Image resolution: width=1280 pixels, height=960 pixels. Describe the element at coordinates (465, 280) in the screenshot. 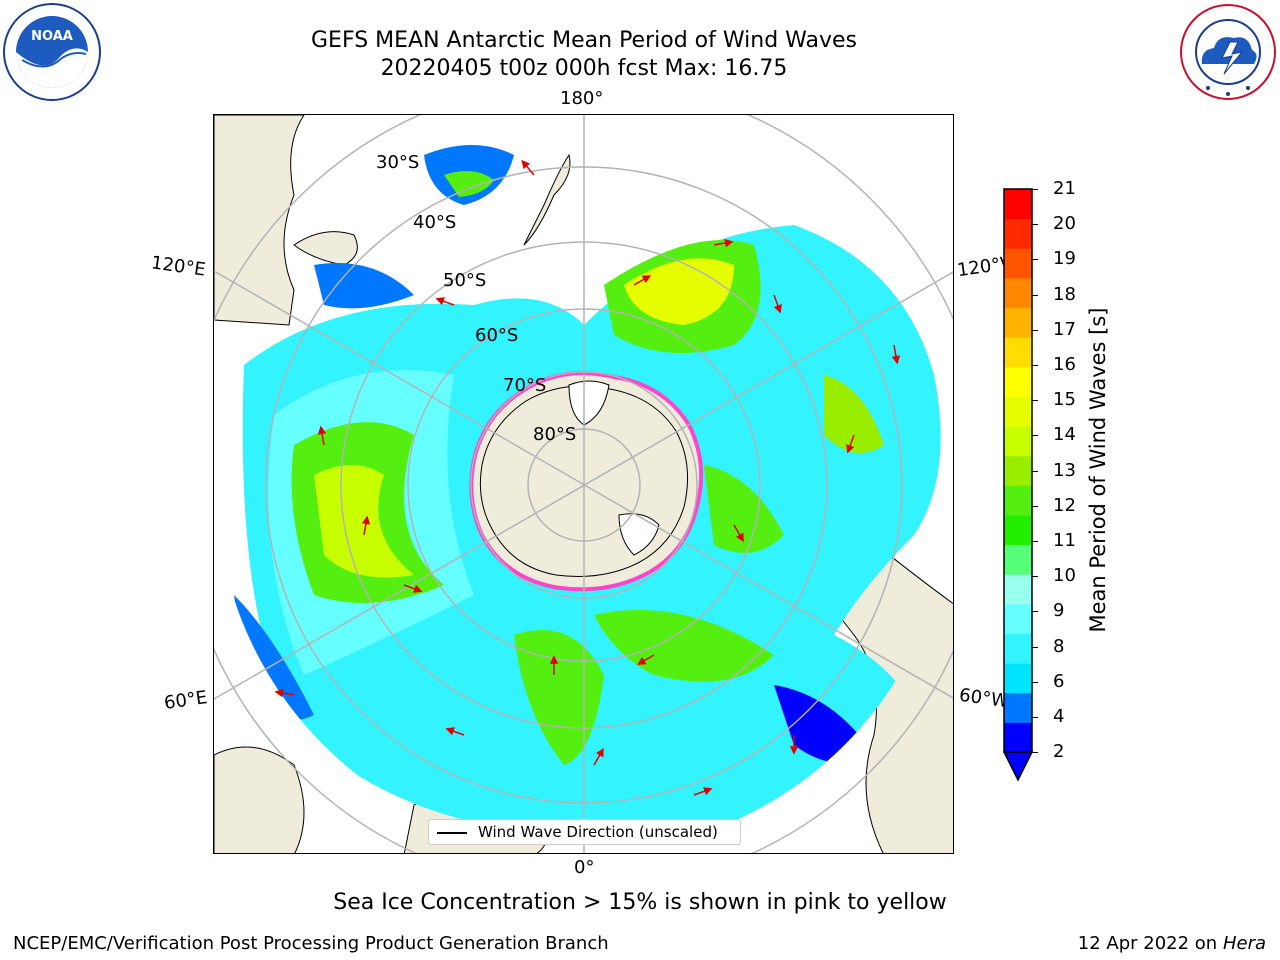

I see `lat-label-50s: 50°S` at that location.